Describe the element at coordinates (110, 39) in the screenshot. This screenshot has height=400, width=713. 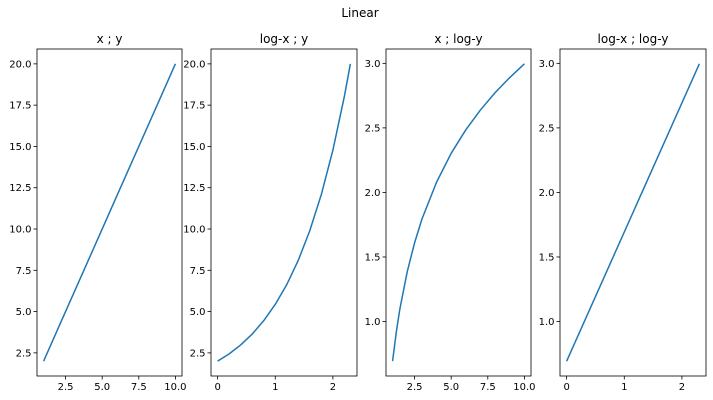
I see `subplot-title: x ; y` at that location.